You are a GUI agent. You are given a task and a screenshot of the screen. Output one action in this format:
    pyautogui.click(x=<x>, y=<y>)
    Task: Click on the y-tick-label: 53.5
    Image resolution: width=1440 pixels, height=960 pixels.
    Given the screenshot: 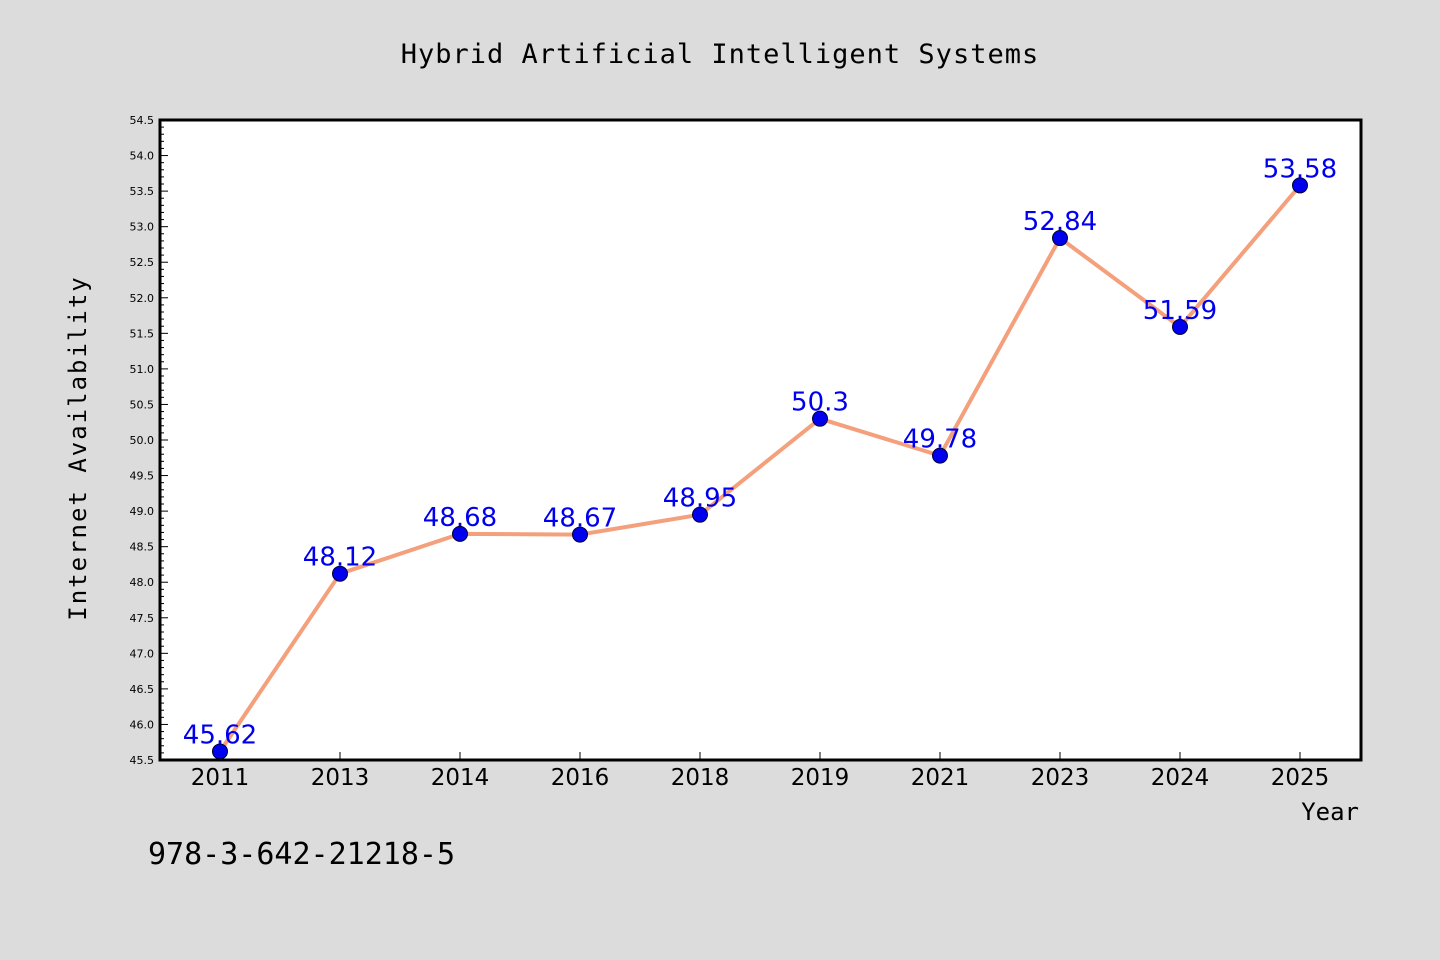 What is the action you would take?
    pyautogui.click(x=142, y=191)
    